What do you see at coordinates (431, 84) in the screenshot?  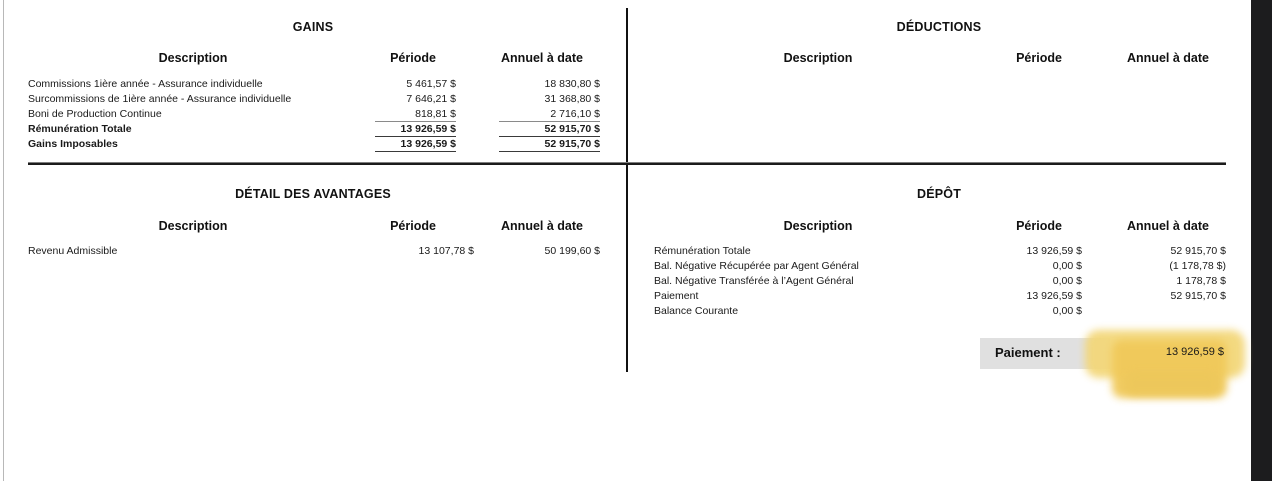 I see `table-cell-periode: 5 461,57 $` at bounding box center [431, 84].